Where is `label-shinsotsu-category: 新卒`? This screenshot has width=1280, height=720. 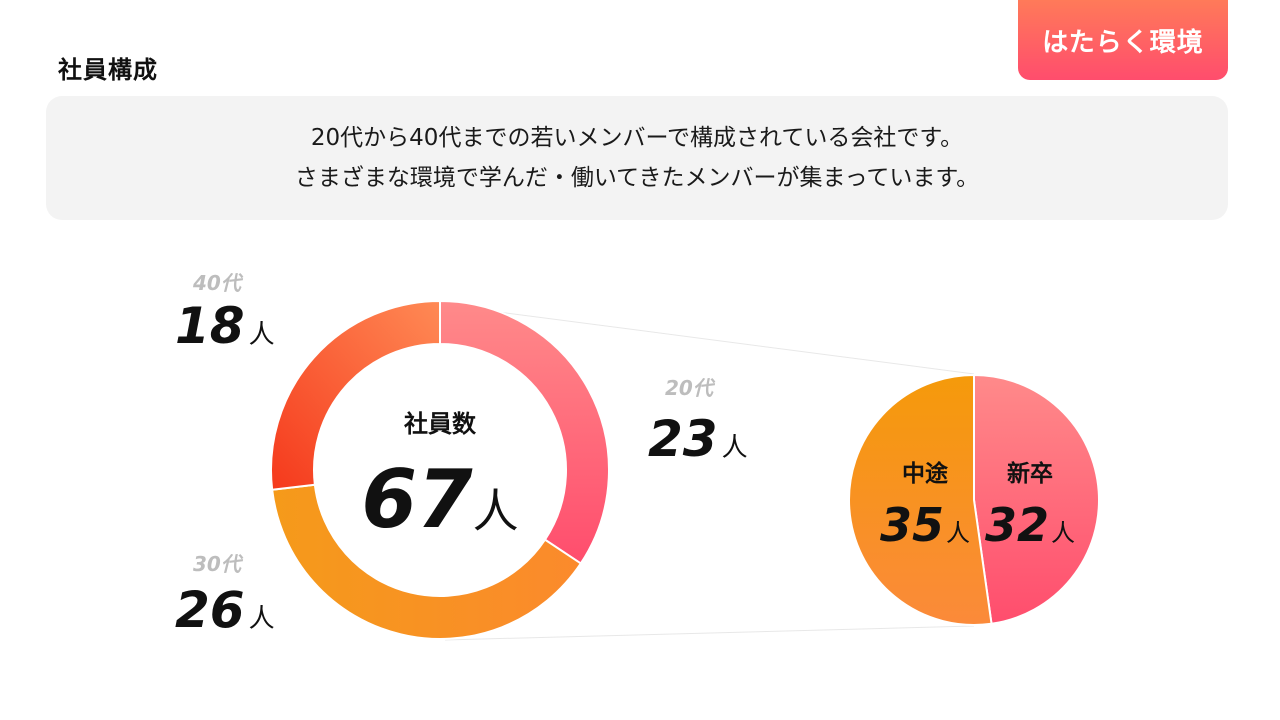 label-shinsotsu-category: 新卒 is located at coordinates (1030, 473).